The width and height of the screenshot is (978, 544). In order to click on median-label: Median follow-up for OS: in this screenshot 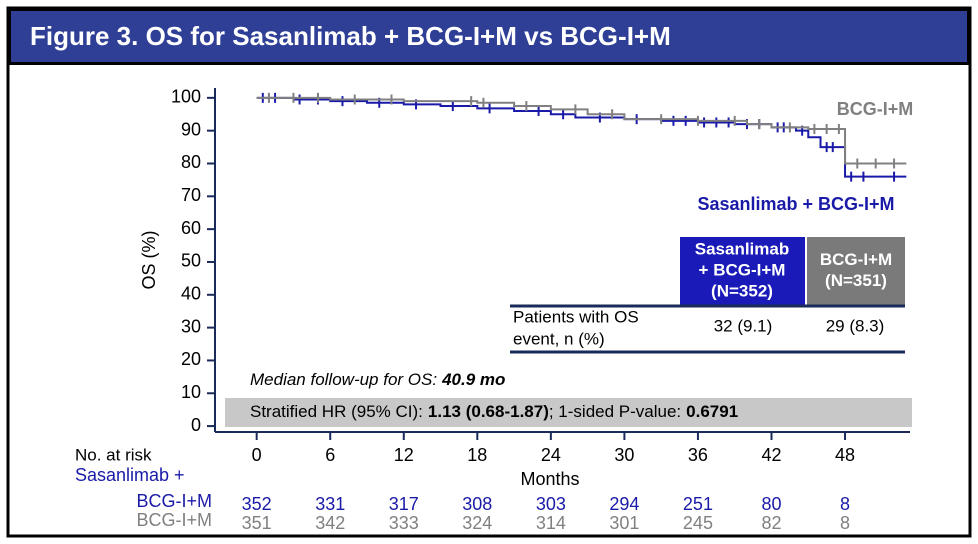, I will do `click(343, 379)`.